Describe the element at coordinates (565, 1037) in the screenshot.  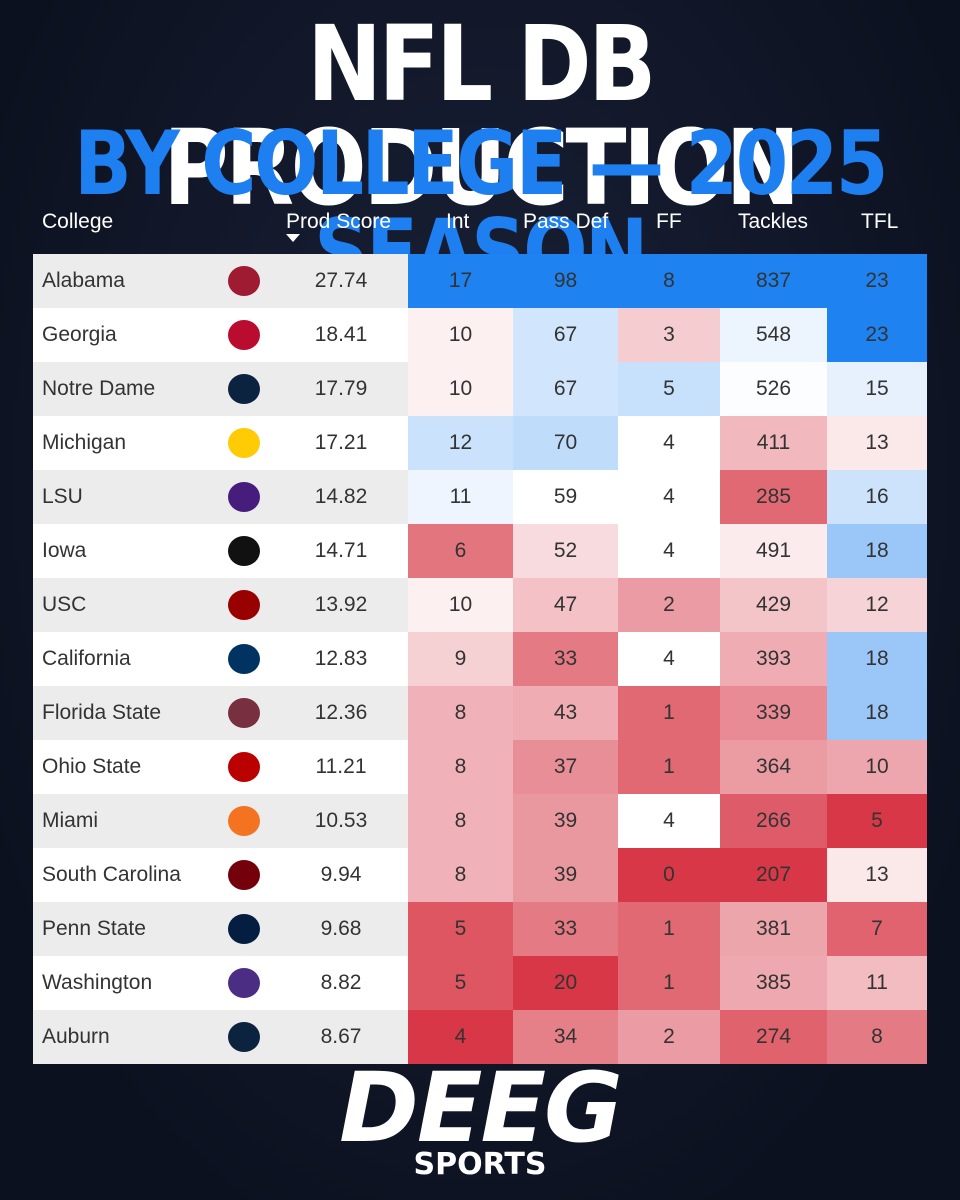
I see `heat-cell: 34` at that location.